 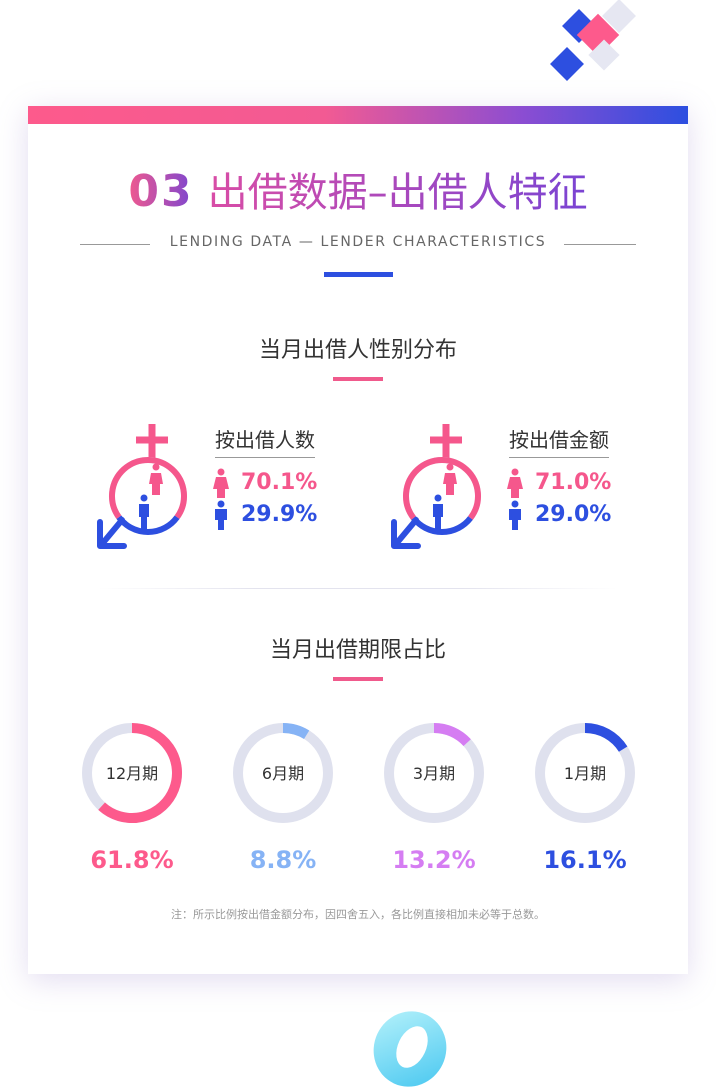 I want to click on decorative-ring-icon, so click(x=410, y=1047).